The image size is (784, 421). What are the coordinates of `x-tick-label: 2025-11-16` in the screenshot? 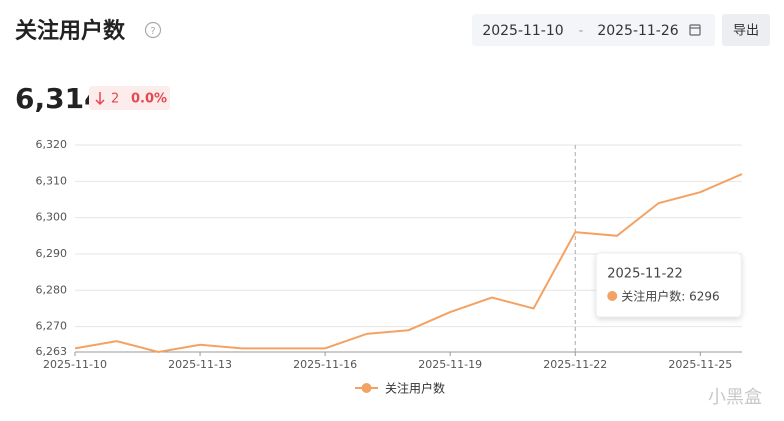 It's located at (325, 364).